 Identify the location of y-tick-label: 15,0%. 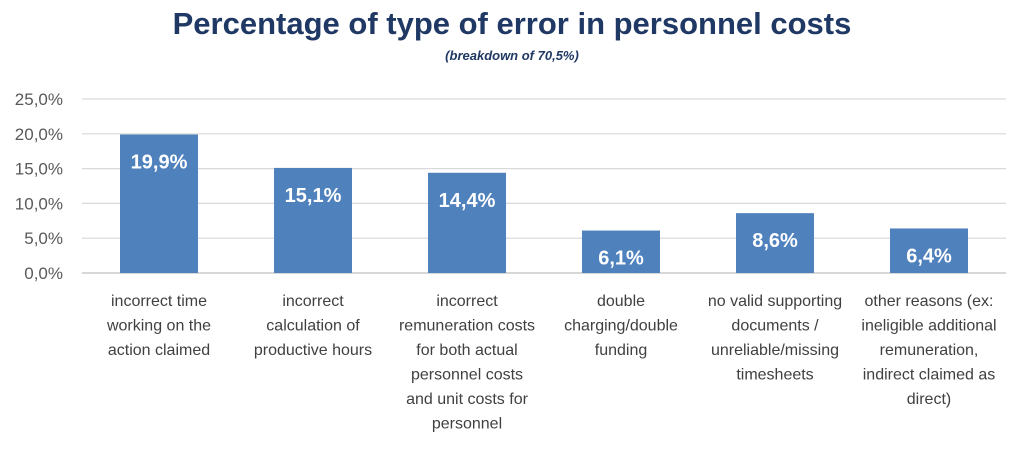
(39, 169).